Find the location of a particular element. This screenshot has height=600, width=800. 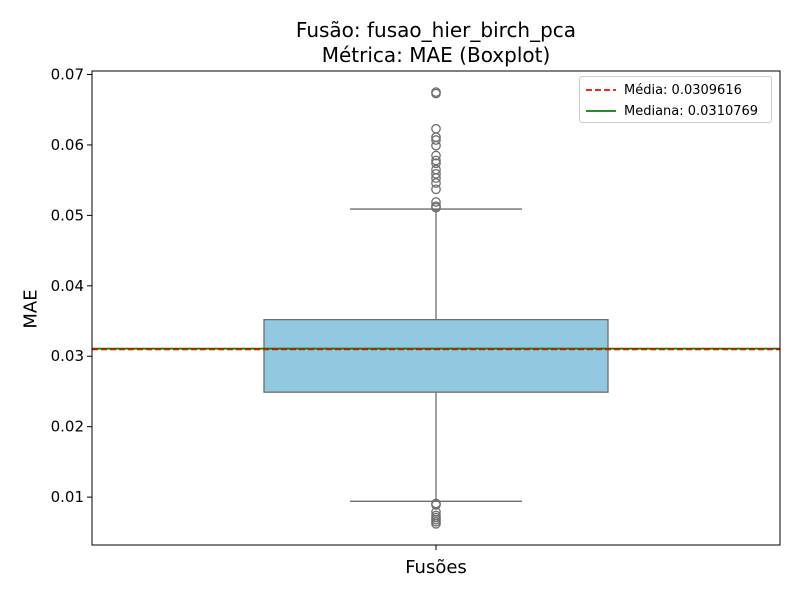

legend: Média: 0.0309616 Mediana: 0.0310769 is located at coordinates (675, 99).